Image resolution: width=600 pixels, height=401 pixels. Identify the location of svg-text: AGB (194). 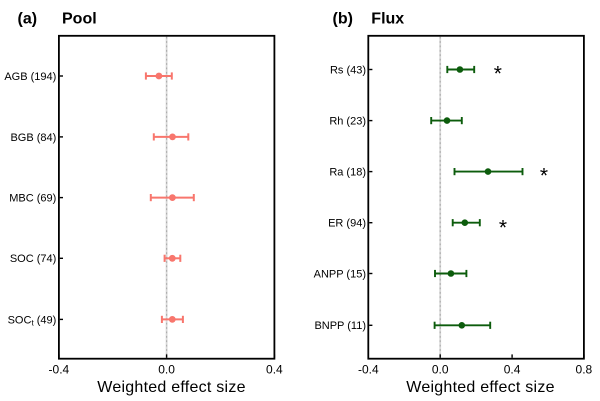
(30, 77).